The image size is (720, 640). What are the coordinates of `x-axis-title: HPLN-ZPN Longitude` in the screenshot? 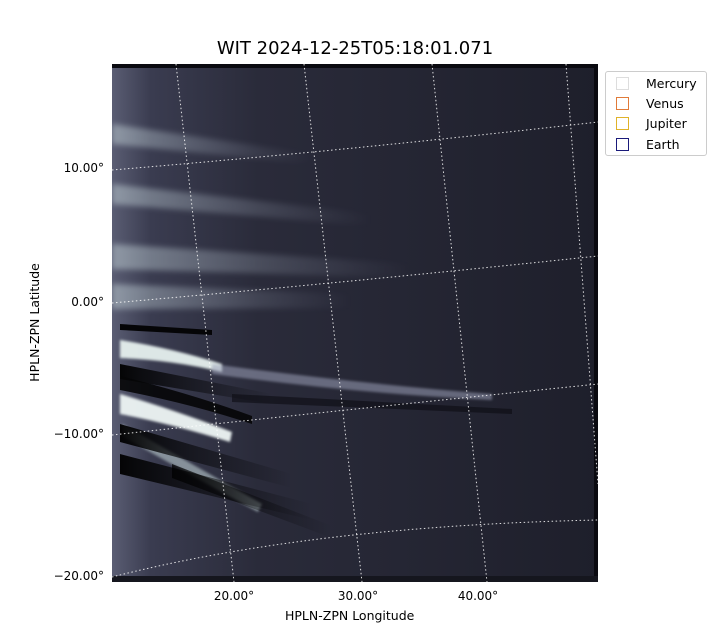 It's located at (350, 615).